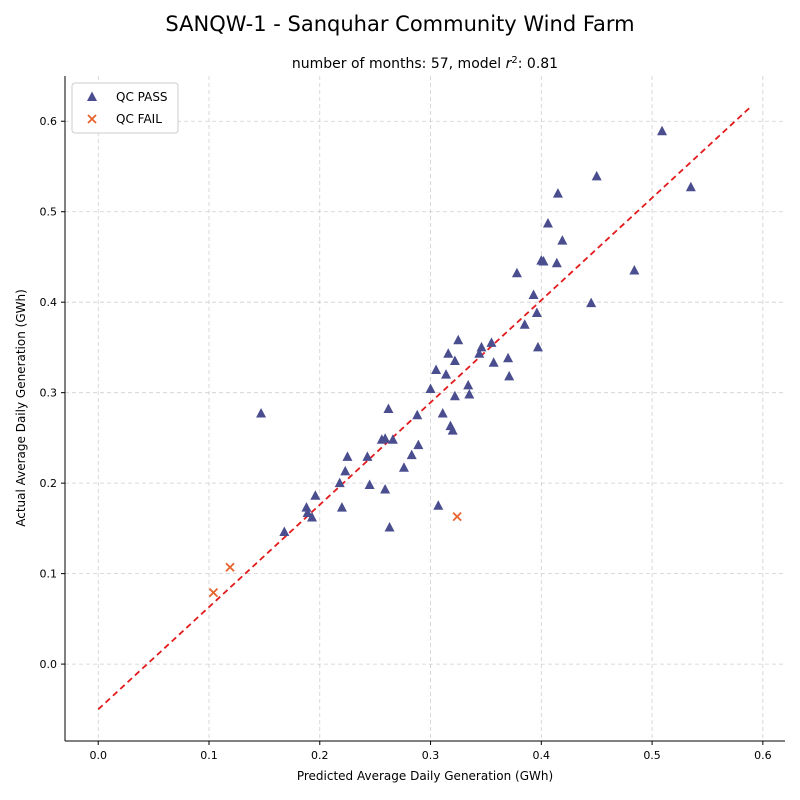  I want to click on x-axis-label: Predicted Average Daily Generation (GWh), so click(425, 776).